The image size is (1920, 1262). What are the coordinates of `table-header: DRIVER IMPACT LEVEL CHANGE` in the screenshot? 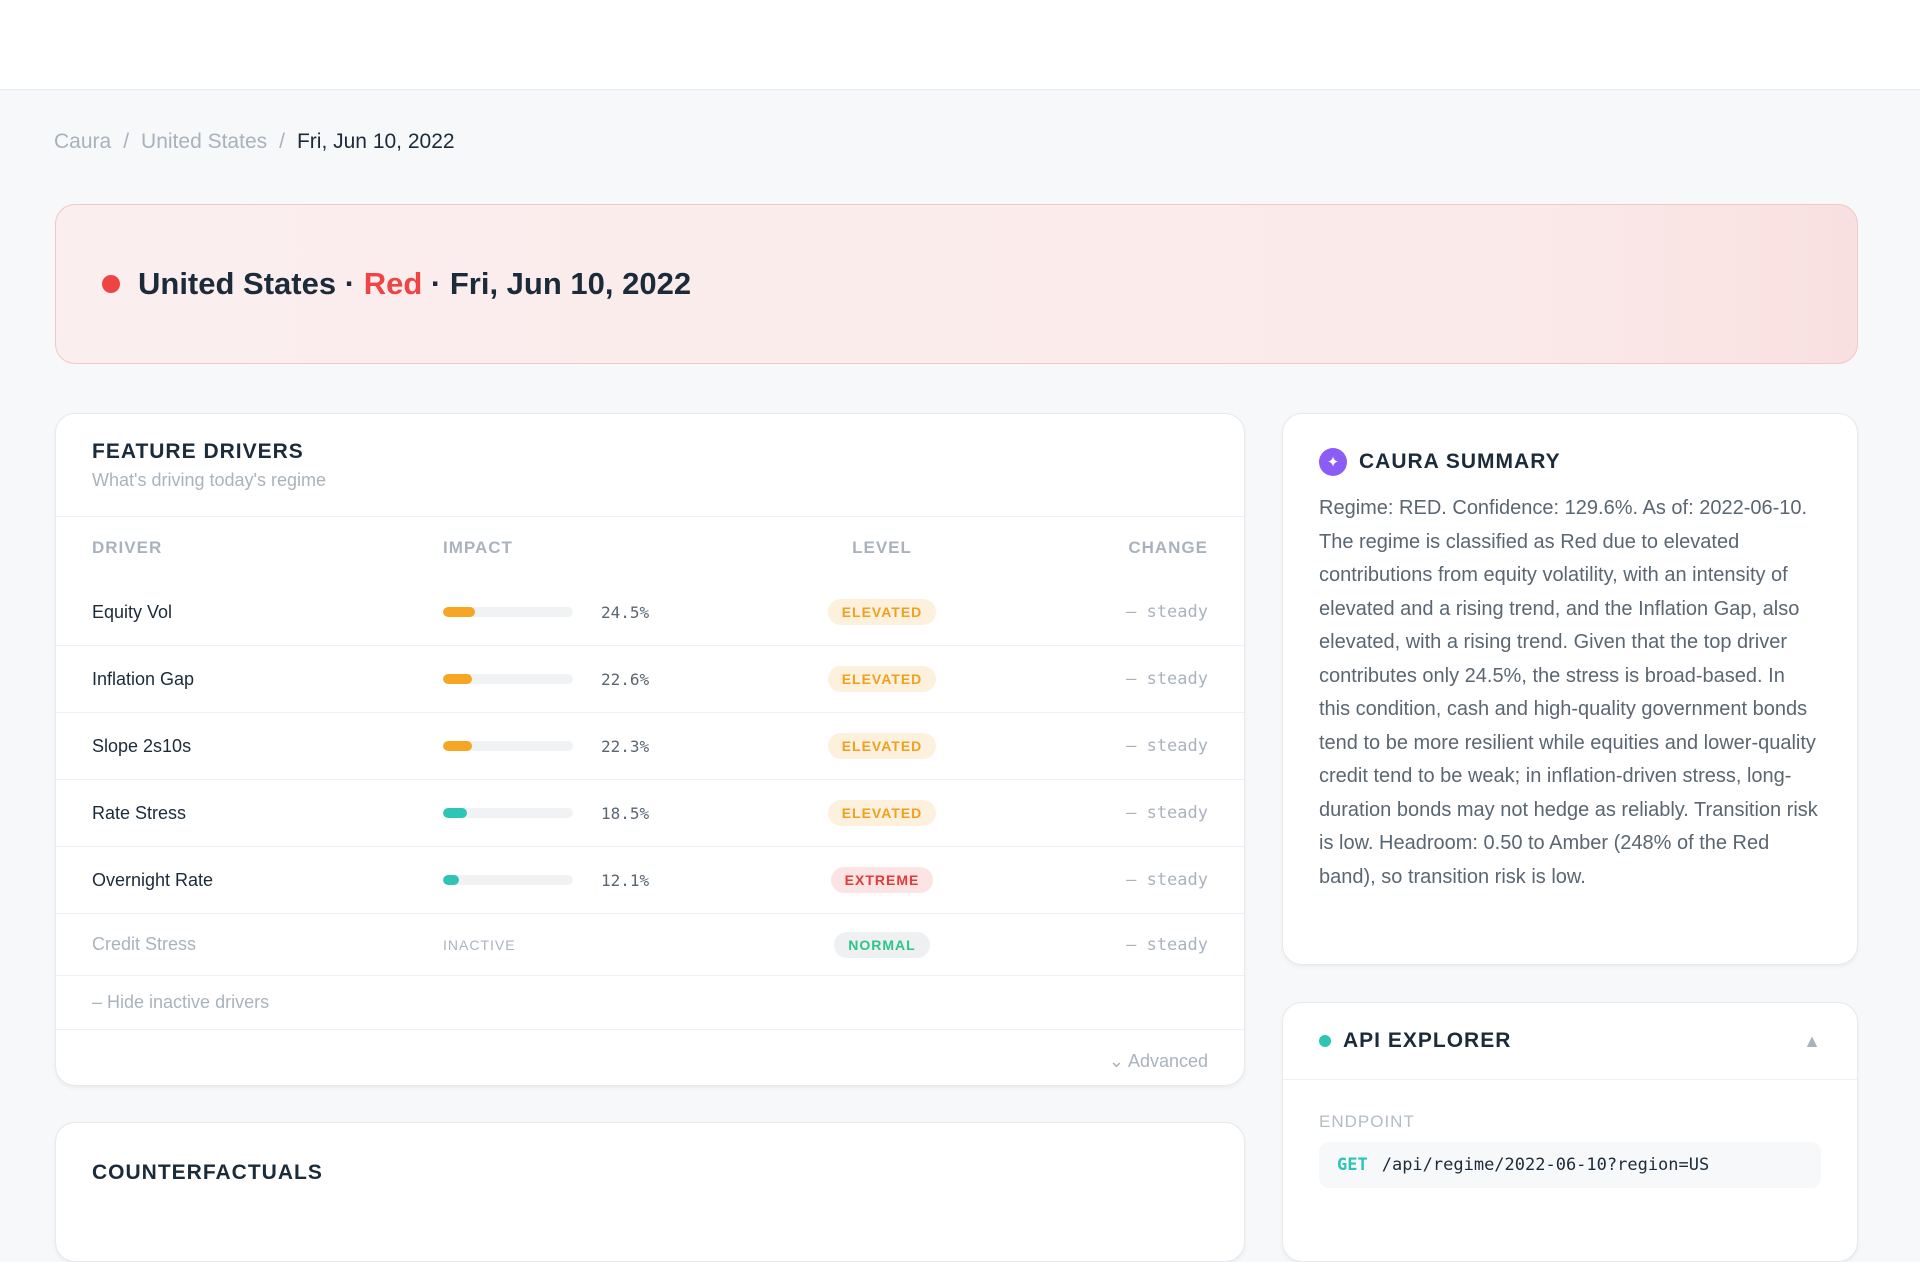 It's located at (650, 548).